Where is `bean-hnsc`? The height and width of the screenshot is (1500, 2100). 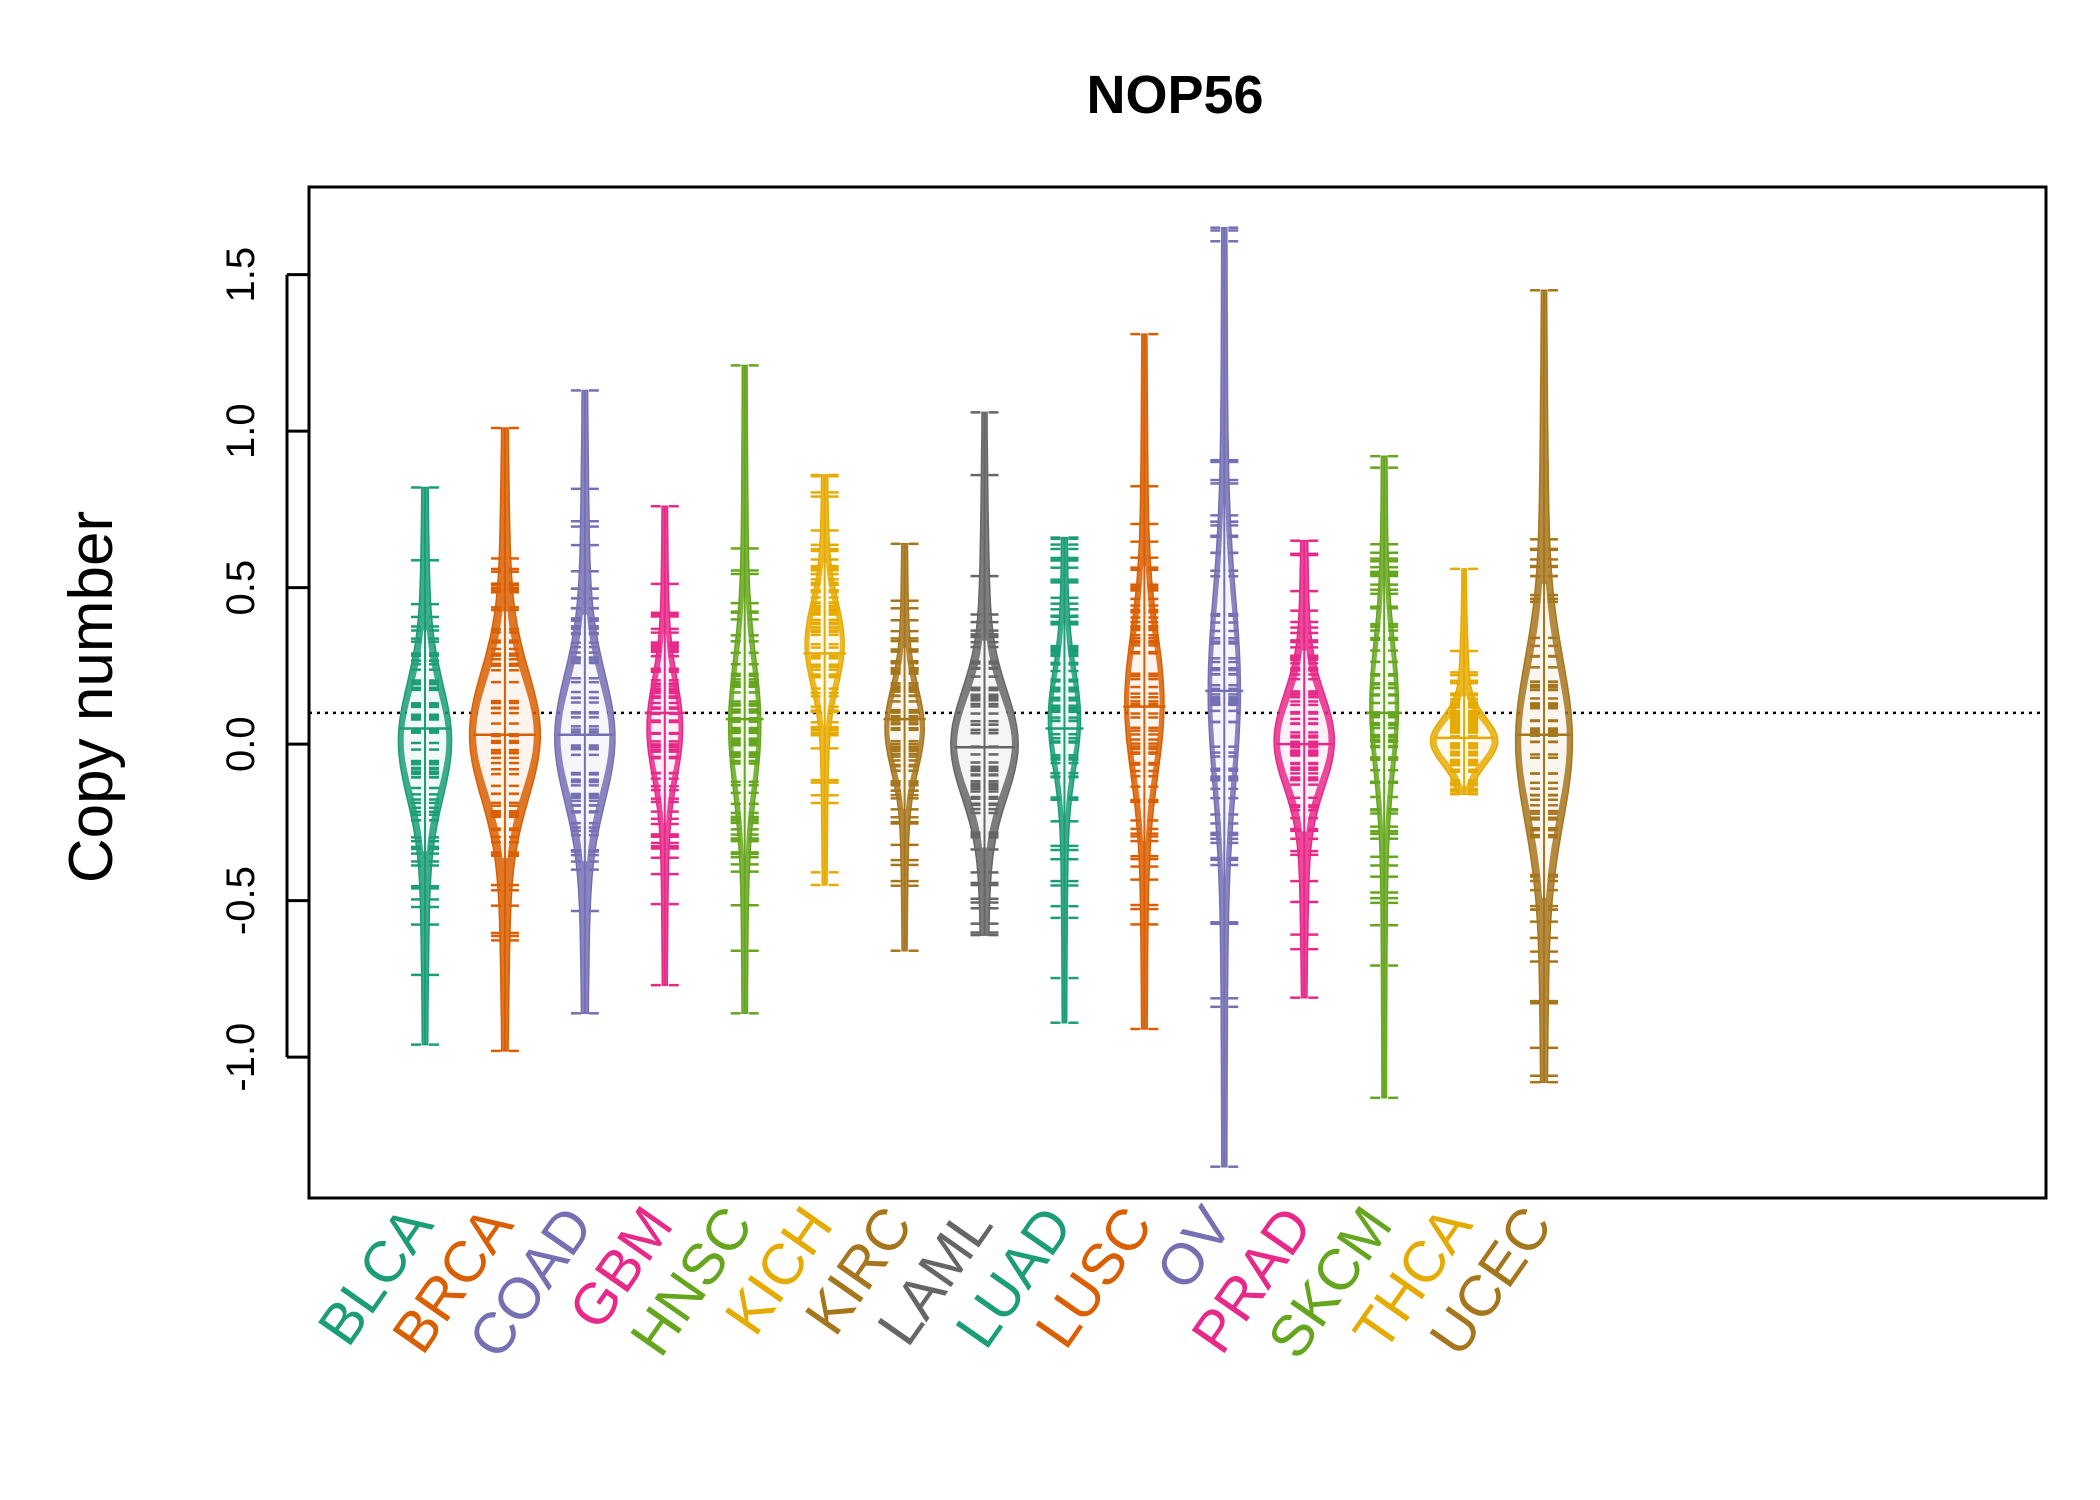
bean-hnsc is located at coordinates (744, 689).